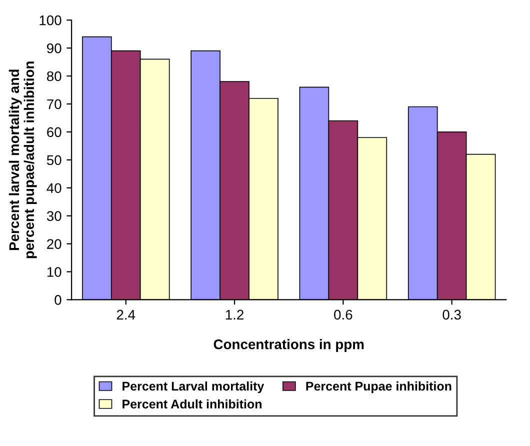 The image size is (530, 446). I want to click on legend-label: Percent Larval mortality, so click(193, 387).